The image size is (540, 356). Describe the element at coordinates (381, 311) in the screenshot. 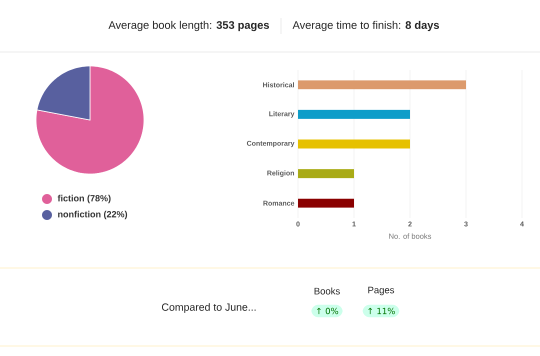

I see `text: ↑ 11%` at that location.